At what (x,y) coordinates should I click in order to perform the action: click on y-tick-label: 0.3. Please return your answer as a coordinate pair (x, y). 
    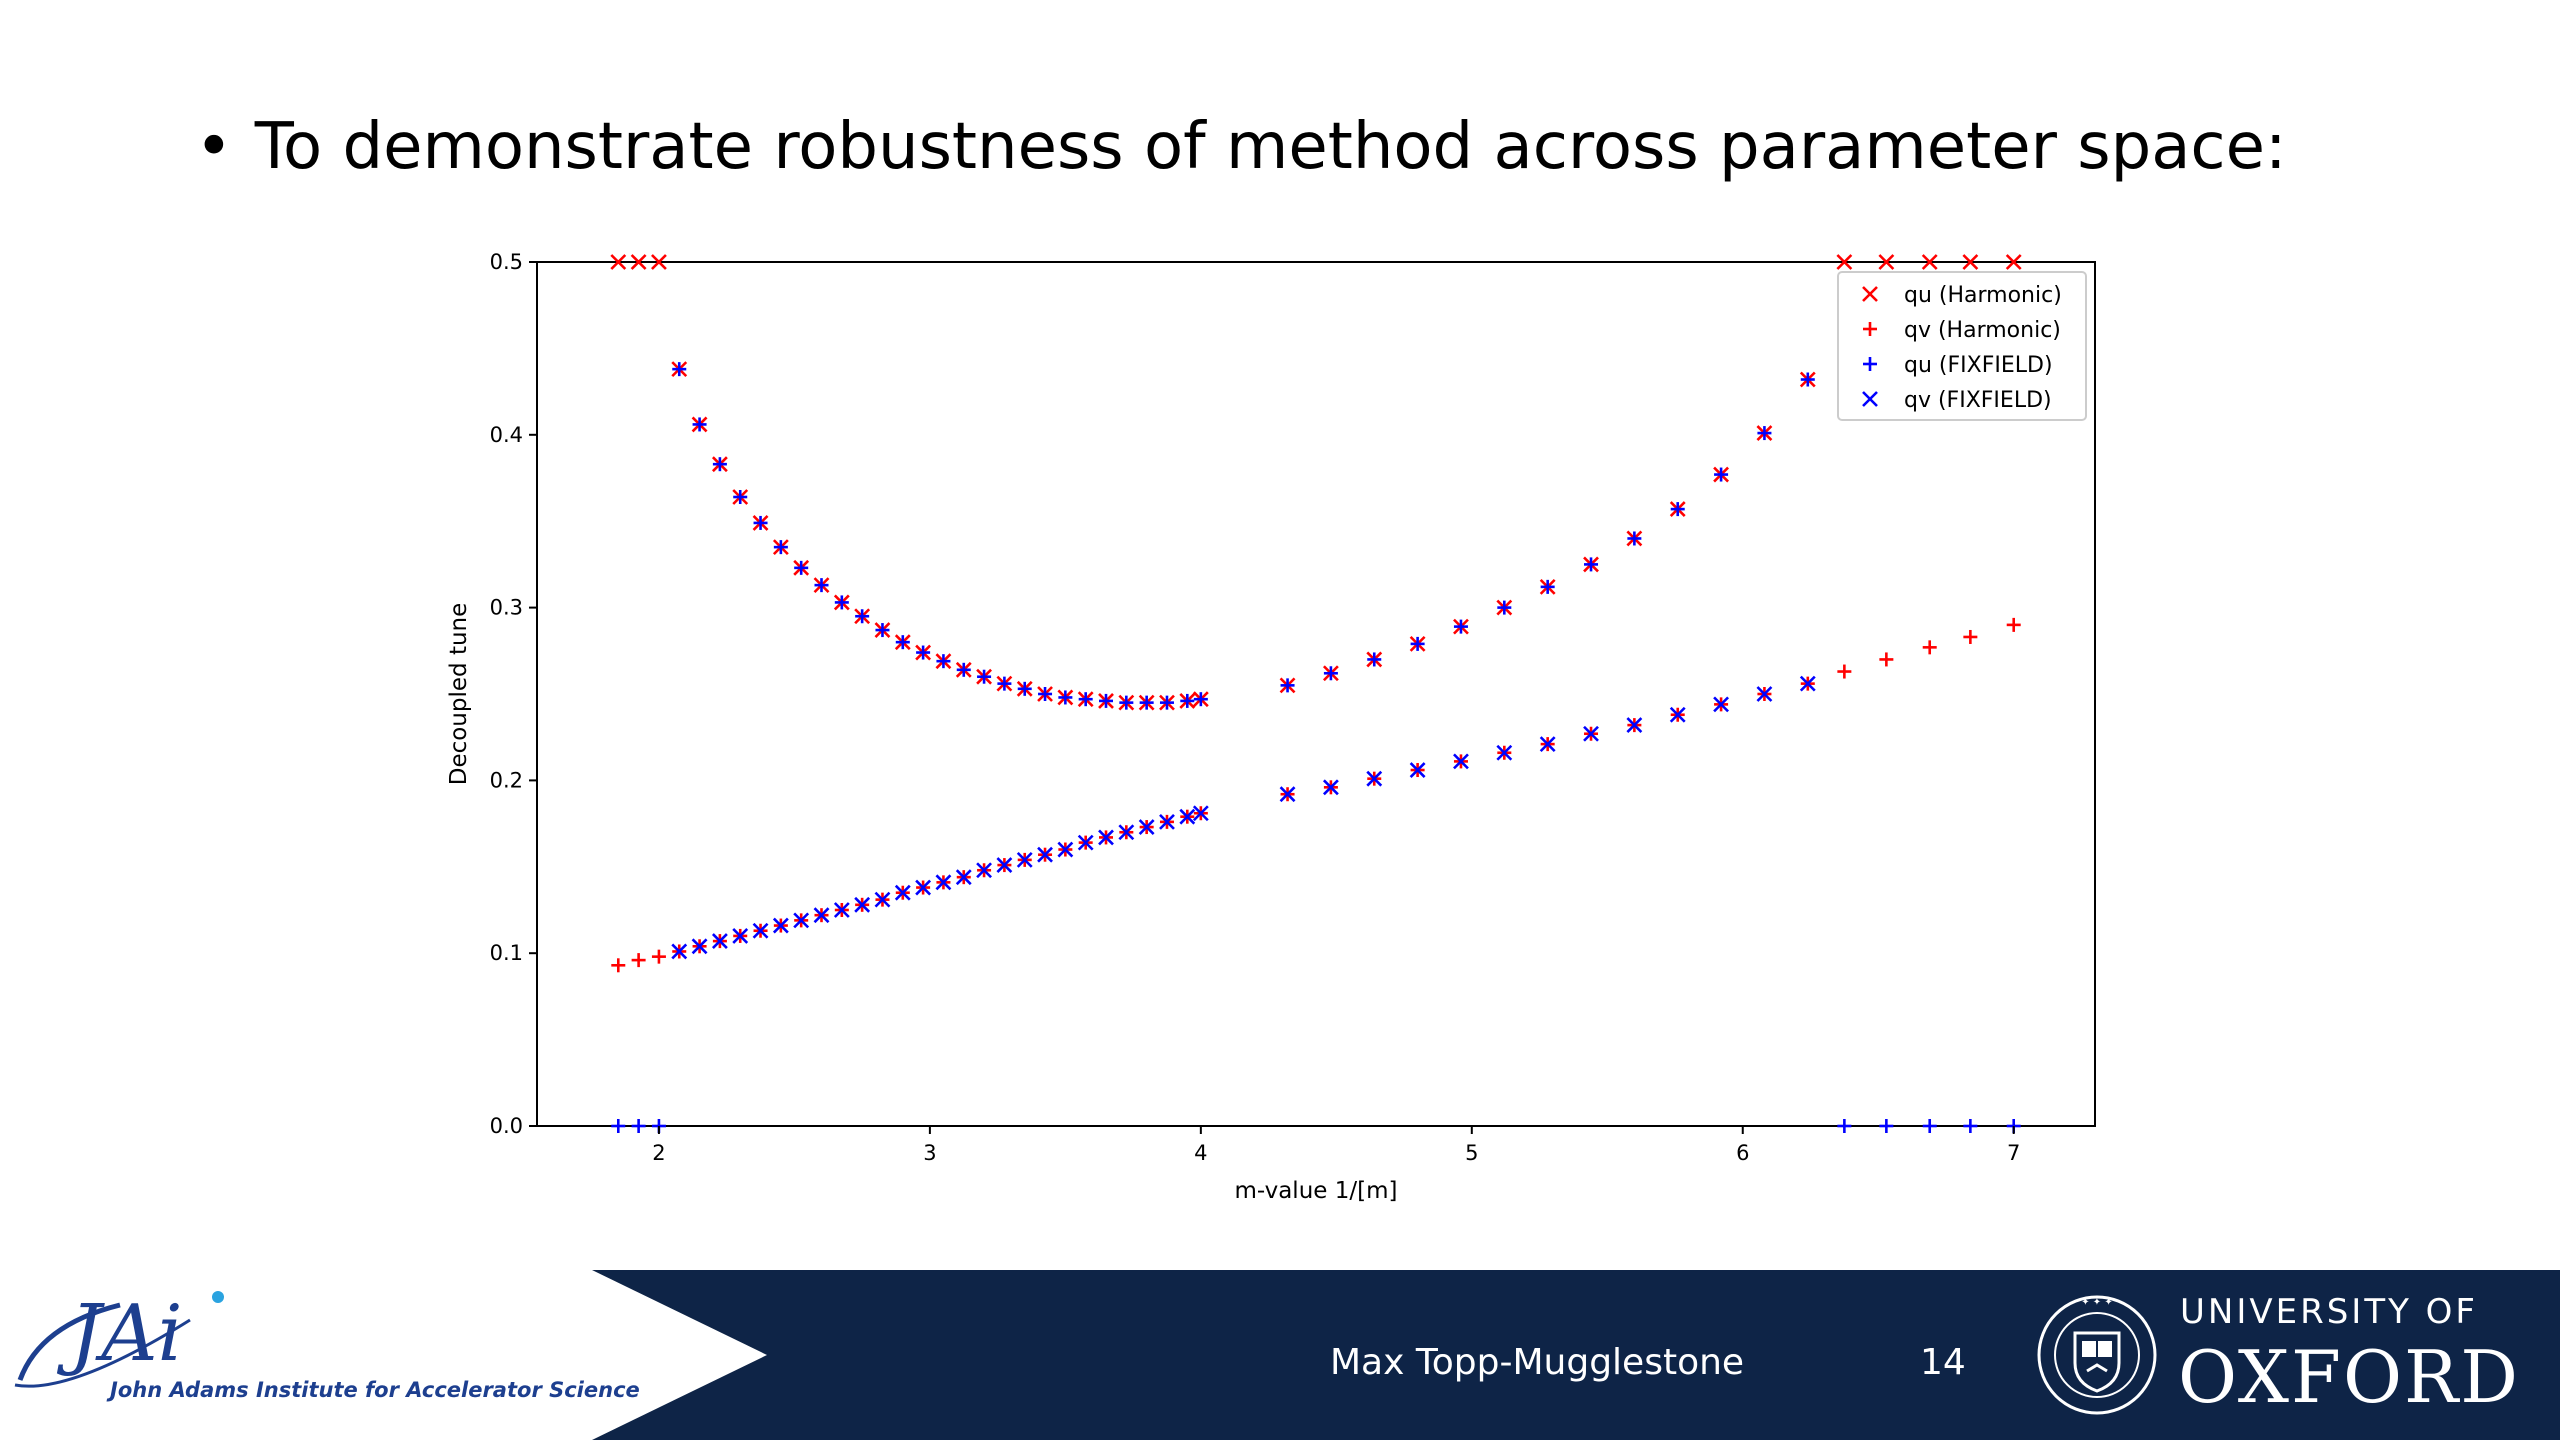
    Looking at the image, I should click on (506, 608).